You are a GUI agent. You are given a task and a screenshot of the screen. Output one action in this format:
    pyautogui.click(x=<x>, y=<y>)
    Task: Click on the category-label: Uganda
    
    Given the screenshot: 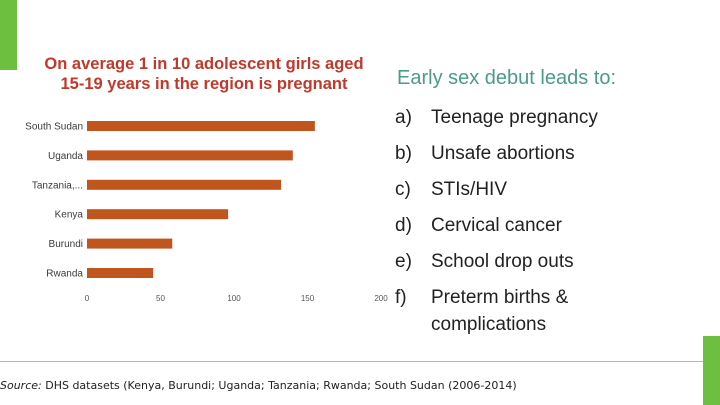 What is the action you would take?
    pyautogui.click(x=65, y=156)
    